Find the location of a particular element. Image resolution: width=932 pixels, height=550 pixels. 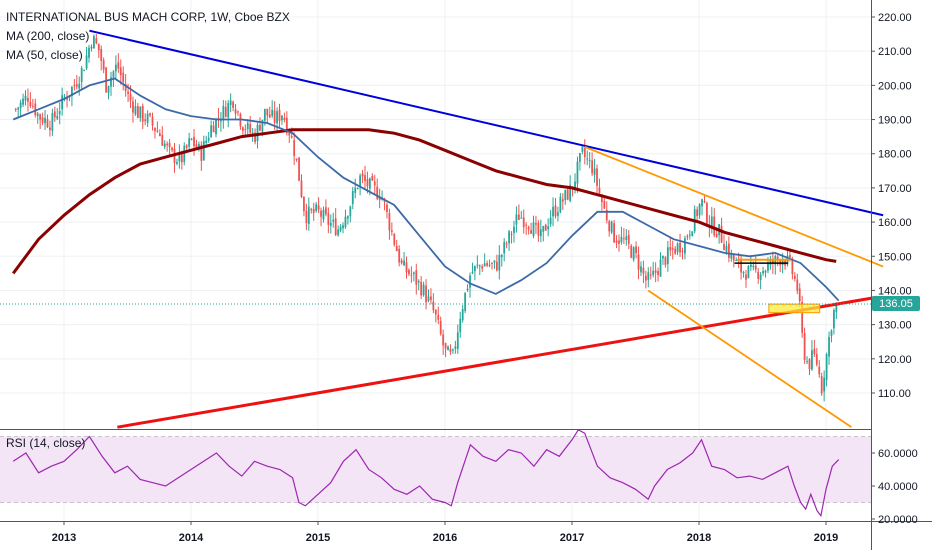

time-axis: 2013 2014 2015 2016 2017 2018 2019 is located at coordinates (445, 532).